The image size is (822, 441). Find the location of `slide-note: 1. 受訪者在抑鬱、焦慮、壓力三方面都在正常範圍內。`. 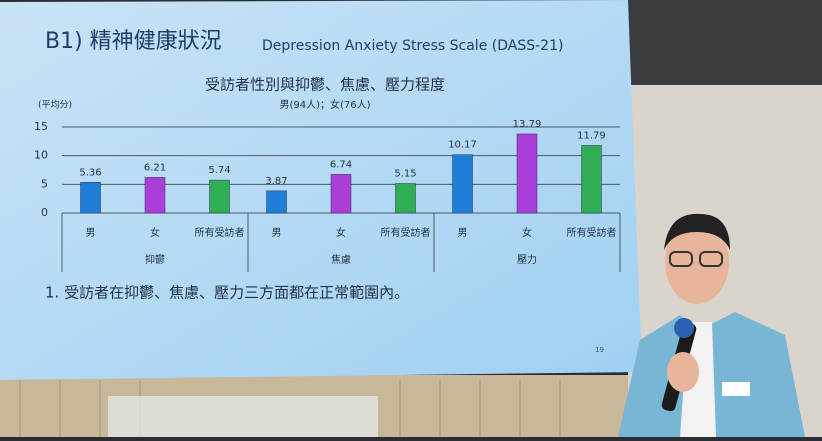

slide-note: 1. 受訪者在抑鬱、焦慮、壓力三方面都在正常範圍內。 is located at coordinates (227, 293).